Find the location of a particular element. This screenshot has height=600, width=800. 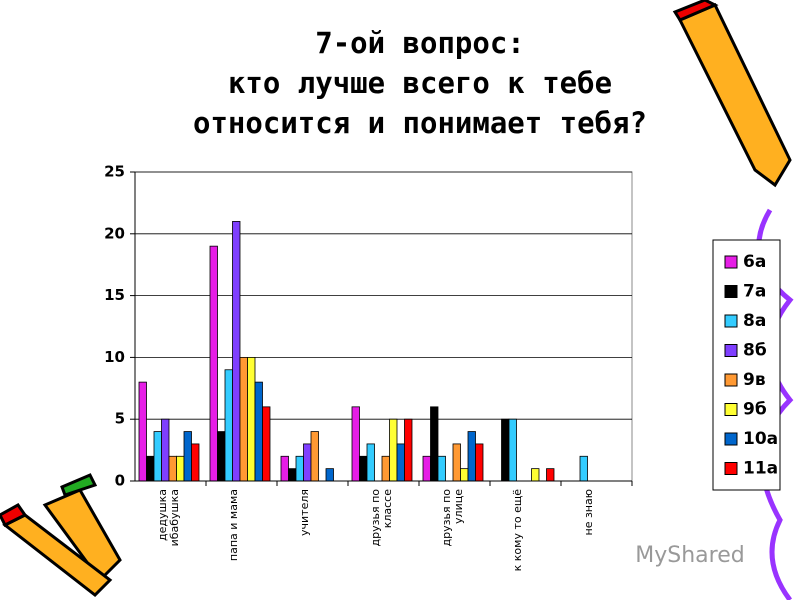

legend-label: 11а is located at coordinates (760, 469).